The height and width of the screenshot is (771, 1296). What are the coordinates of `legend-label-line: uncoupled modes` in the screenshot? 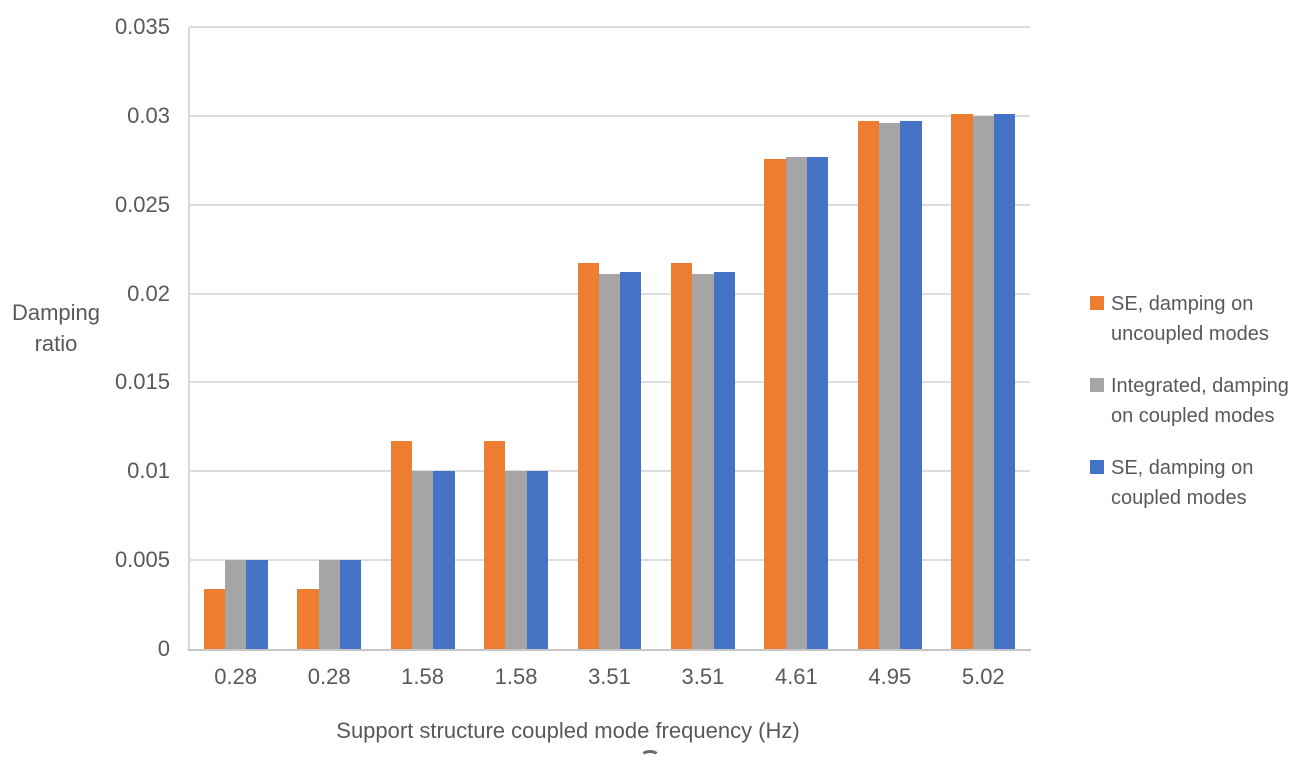 It's located at (1190, 334).